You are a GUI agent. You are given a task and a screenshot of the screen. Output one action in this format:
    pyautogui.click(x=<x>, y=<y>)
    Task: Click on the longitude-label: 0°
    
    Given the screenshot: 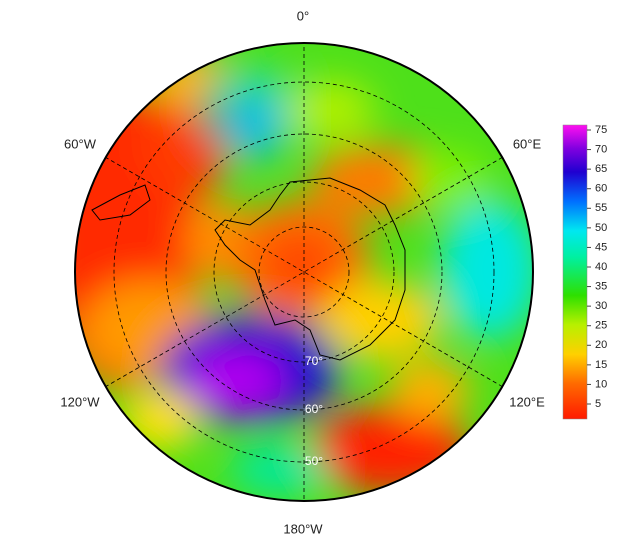 What is the action you would take?
    pyautogui.click(x=303, y=15)
    